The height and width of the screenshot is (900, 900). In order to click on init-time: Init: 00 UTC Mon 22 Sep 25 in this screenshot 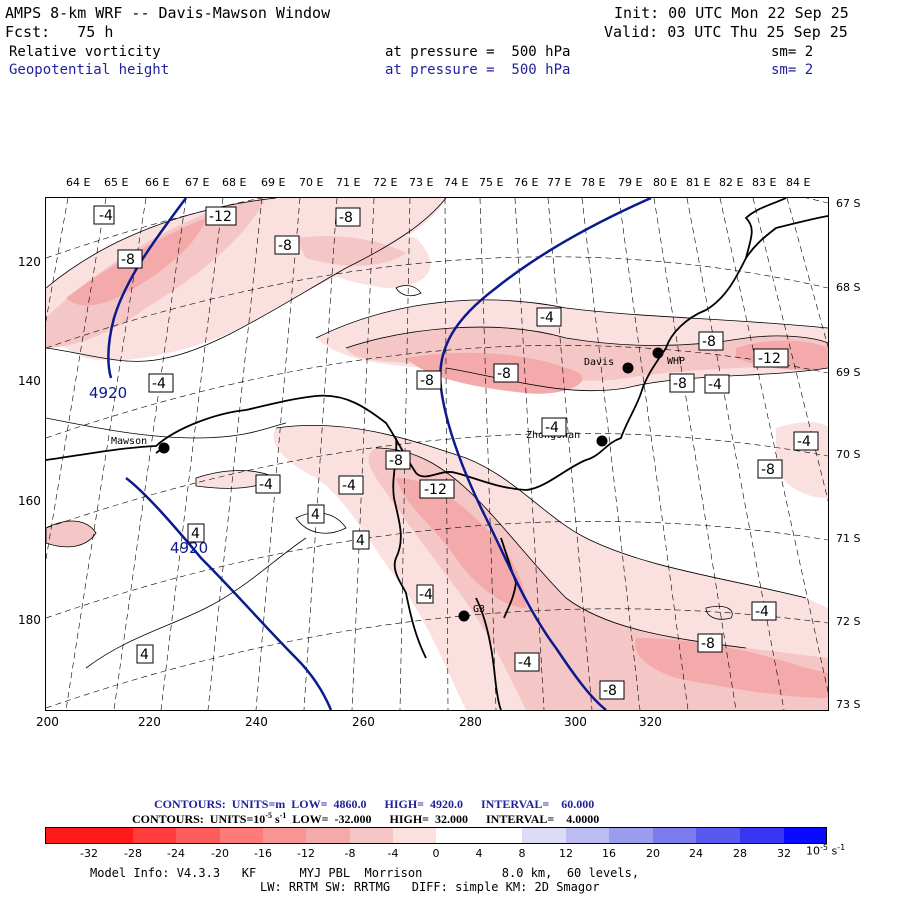, I will do `click(731, 13)`.